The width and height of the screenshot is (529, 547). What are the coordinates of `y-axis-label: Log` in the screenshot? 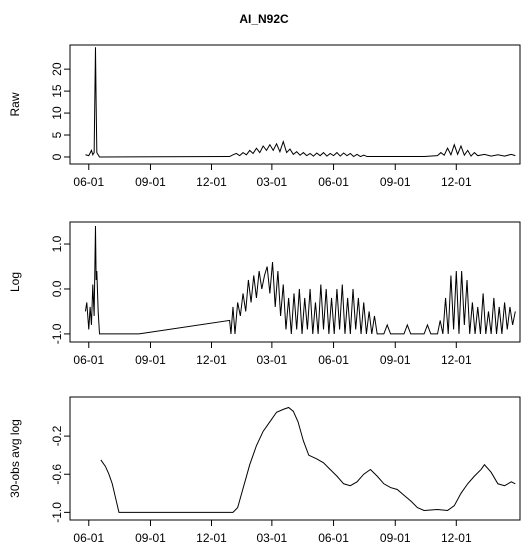 It's located at (15, 282).